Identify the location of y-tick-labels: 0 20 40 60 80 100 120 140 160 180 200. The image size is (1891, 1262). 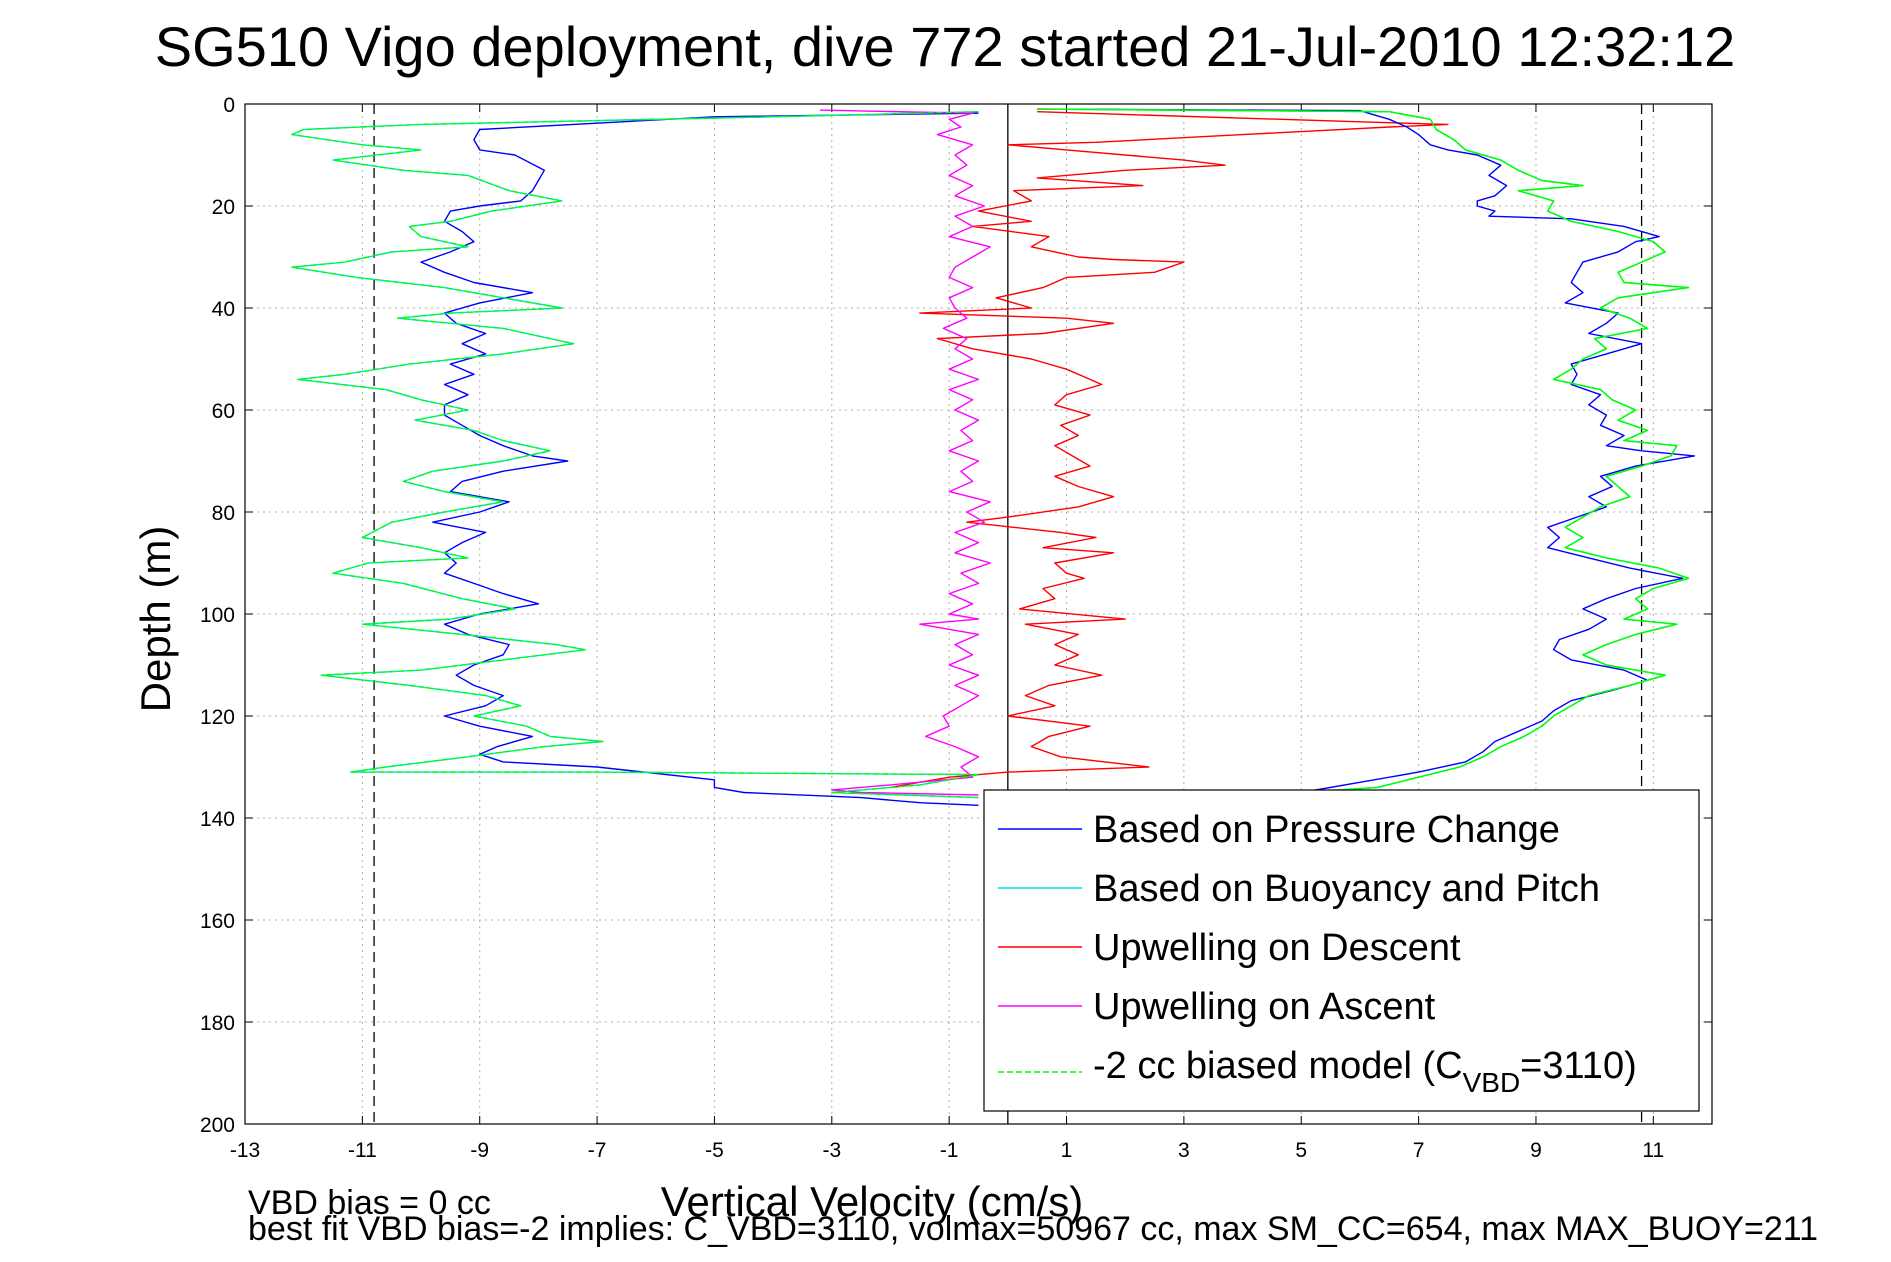
(217, 615).